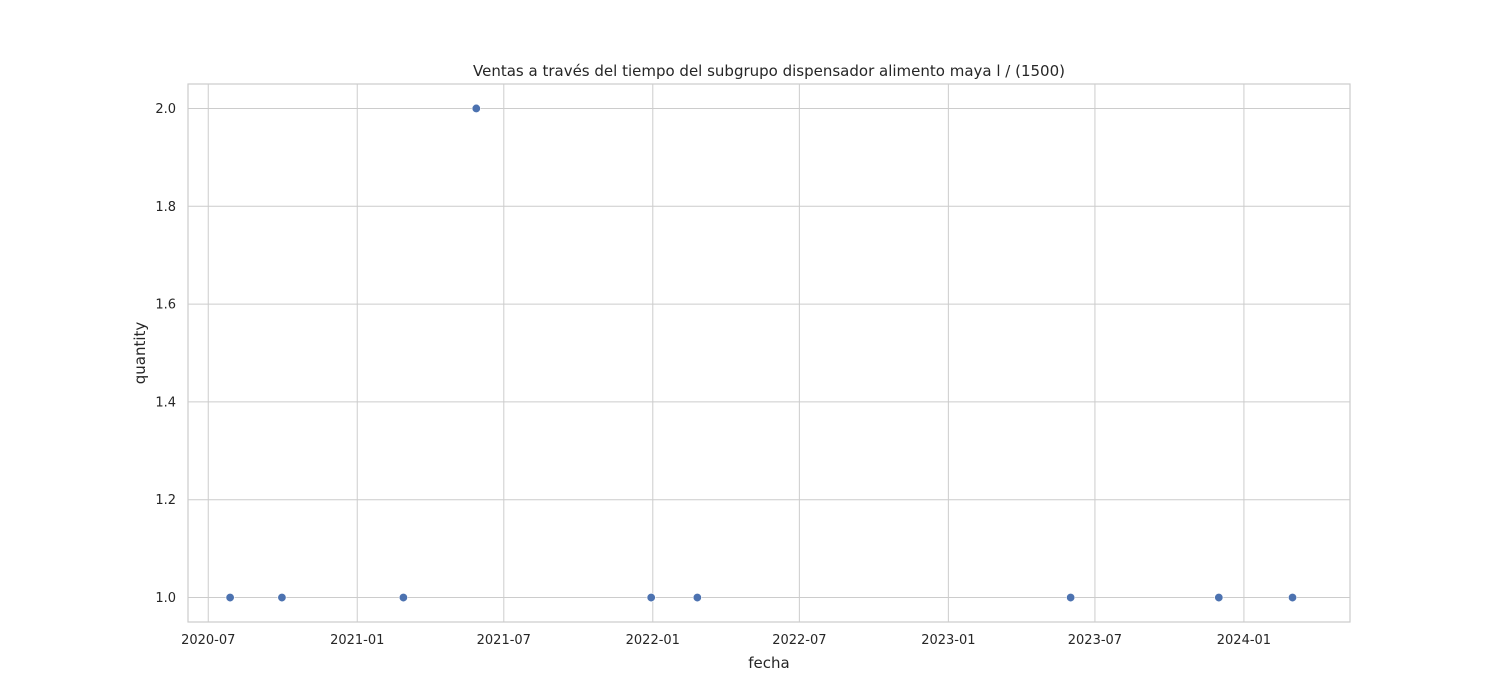 This screenshot has height=700, width=1500. Describe the element at coordinates (165, 109) in the screenshot. I see `y-tick-label: 2.0` at that location.